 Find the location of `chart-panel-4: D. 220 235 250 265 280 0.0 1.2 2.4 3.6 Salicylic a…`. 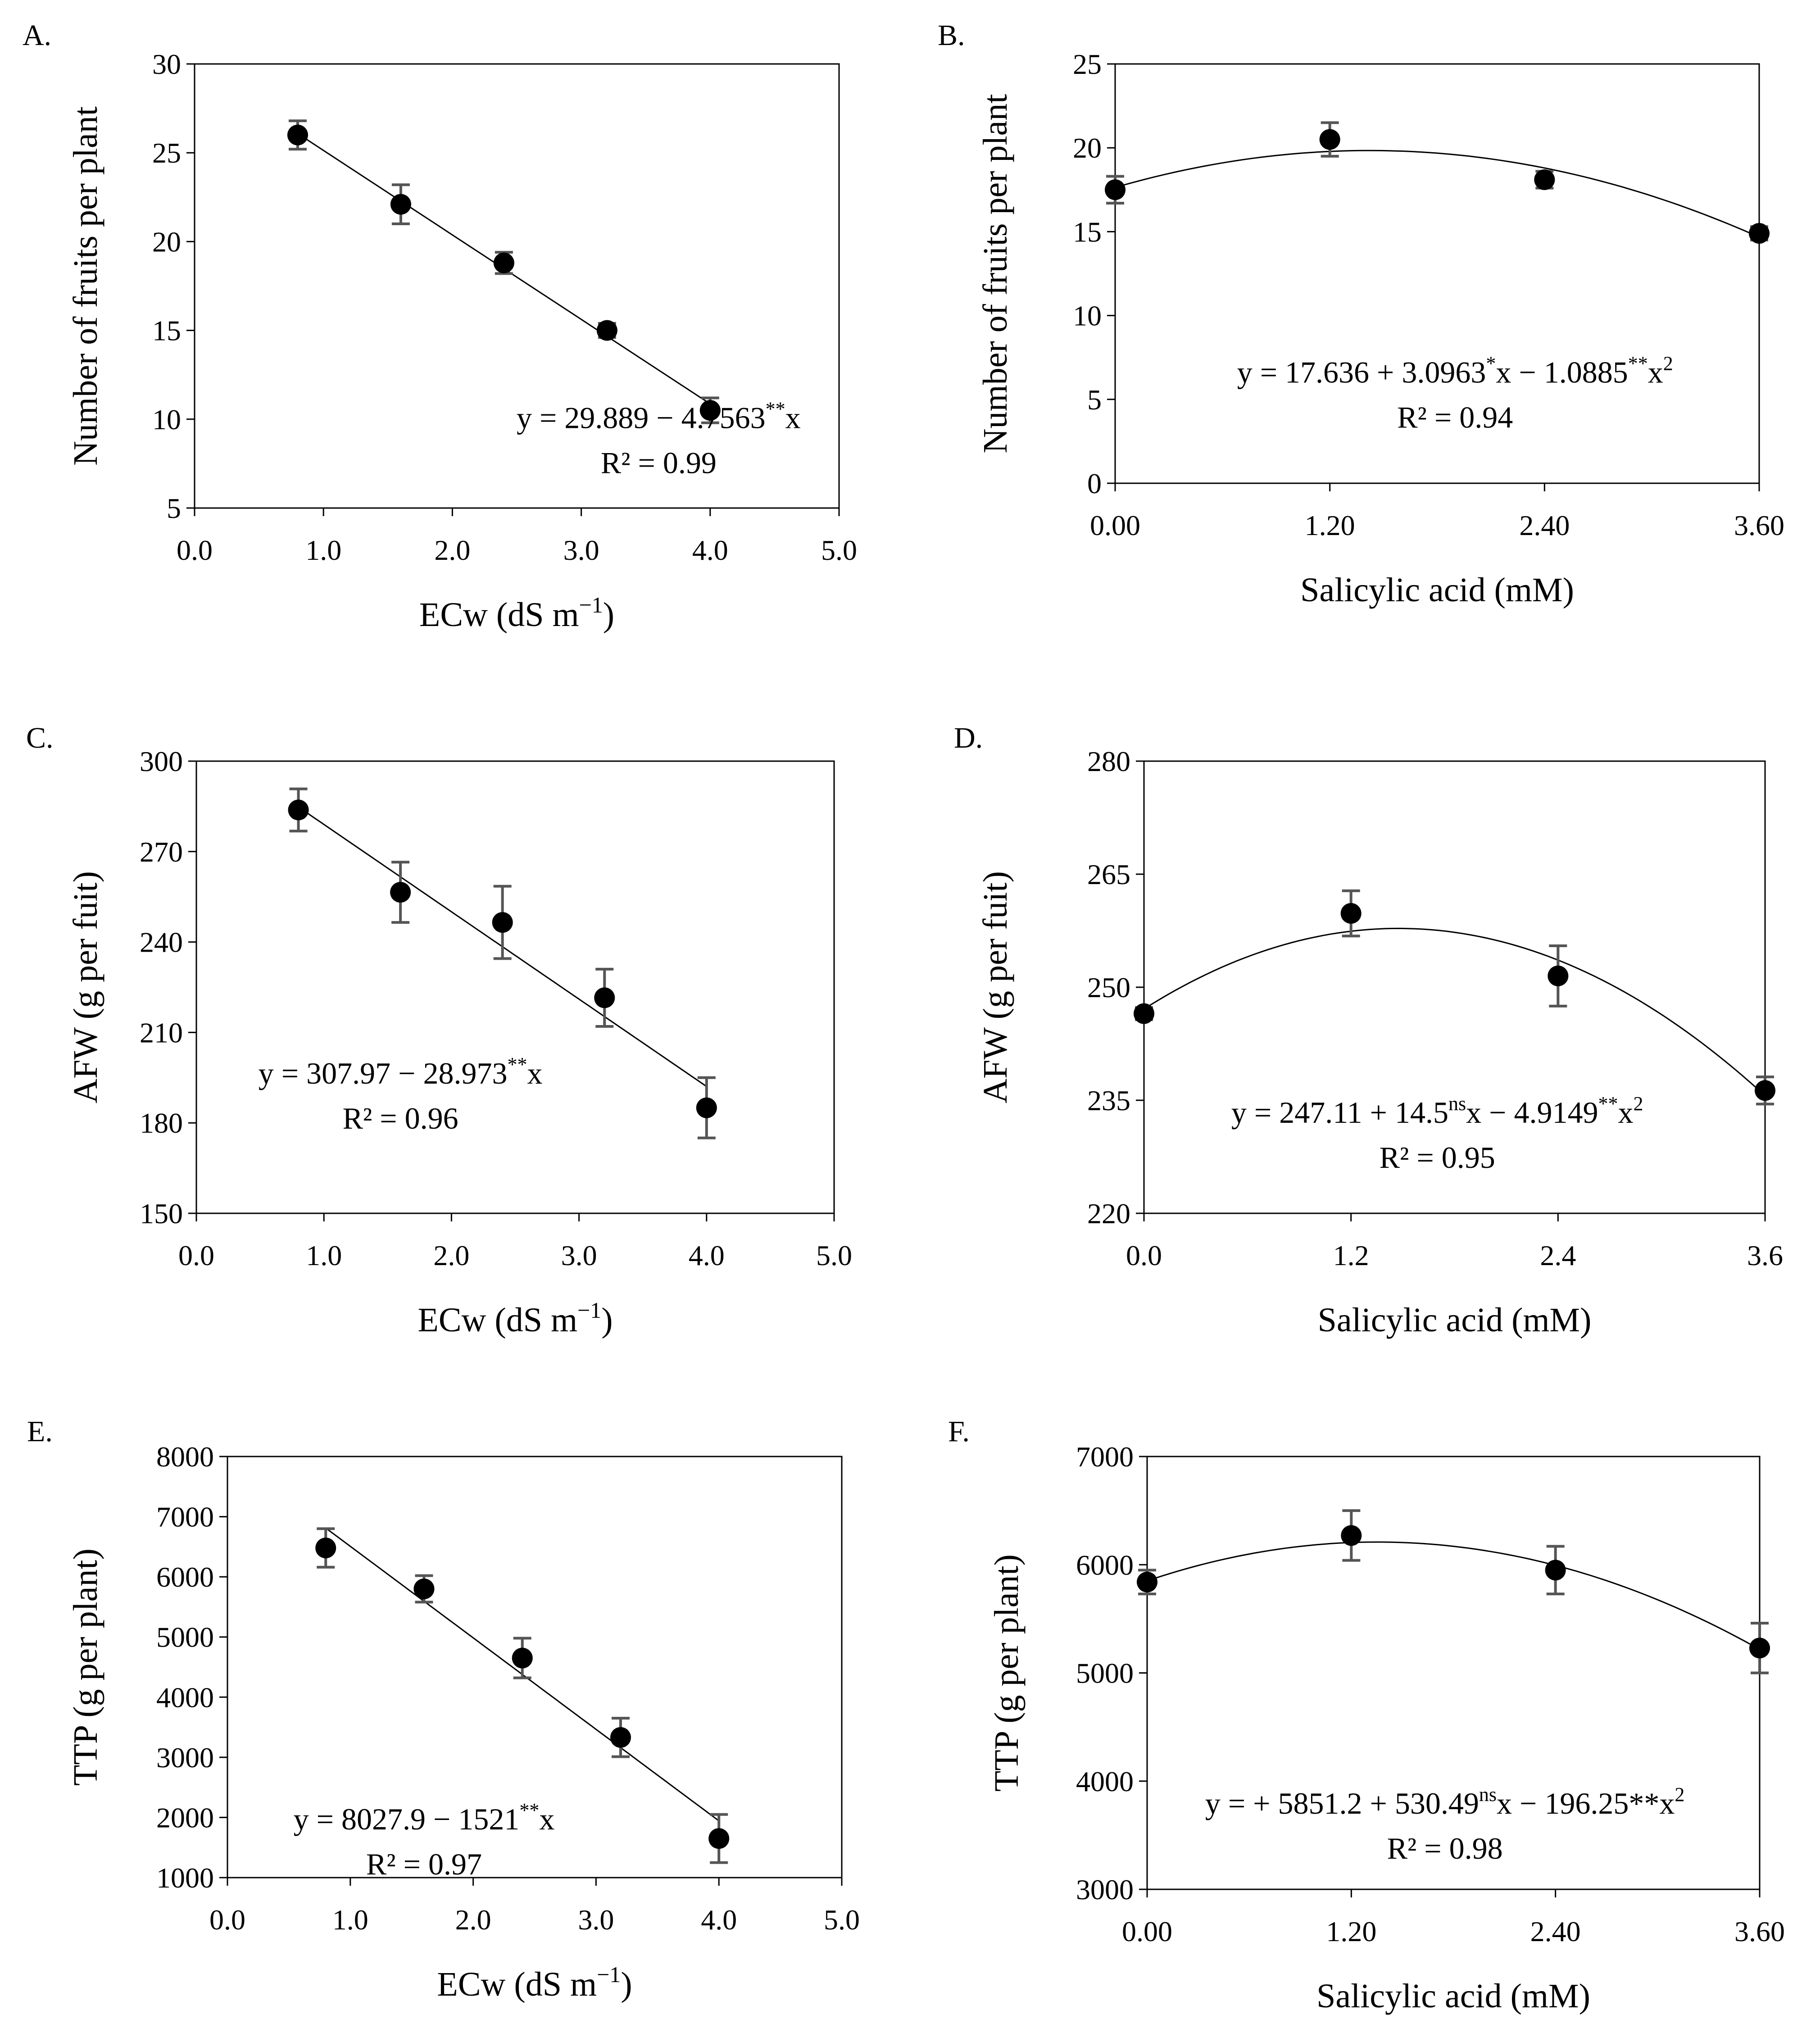

chart-panel-4: D. 220 235 250 265 280 0.0 1.2 2.4 3.6 Salicylic a… is located at coordinates (1368, 1030).